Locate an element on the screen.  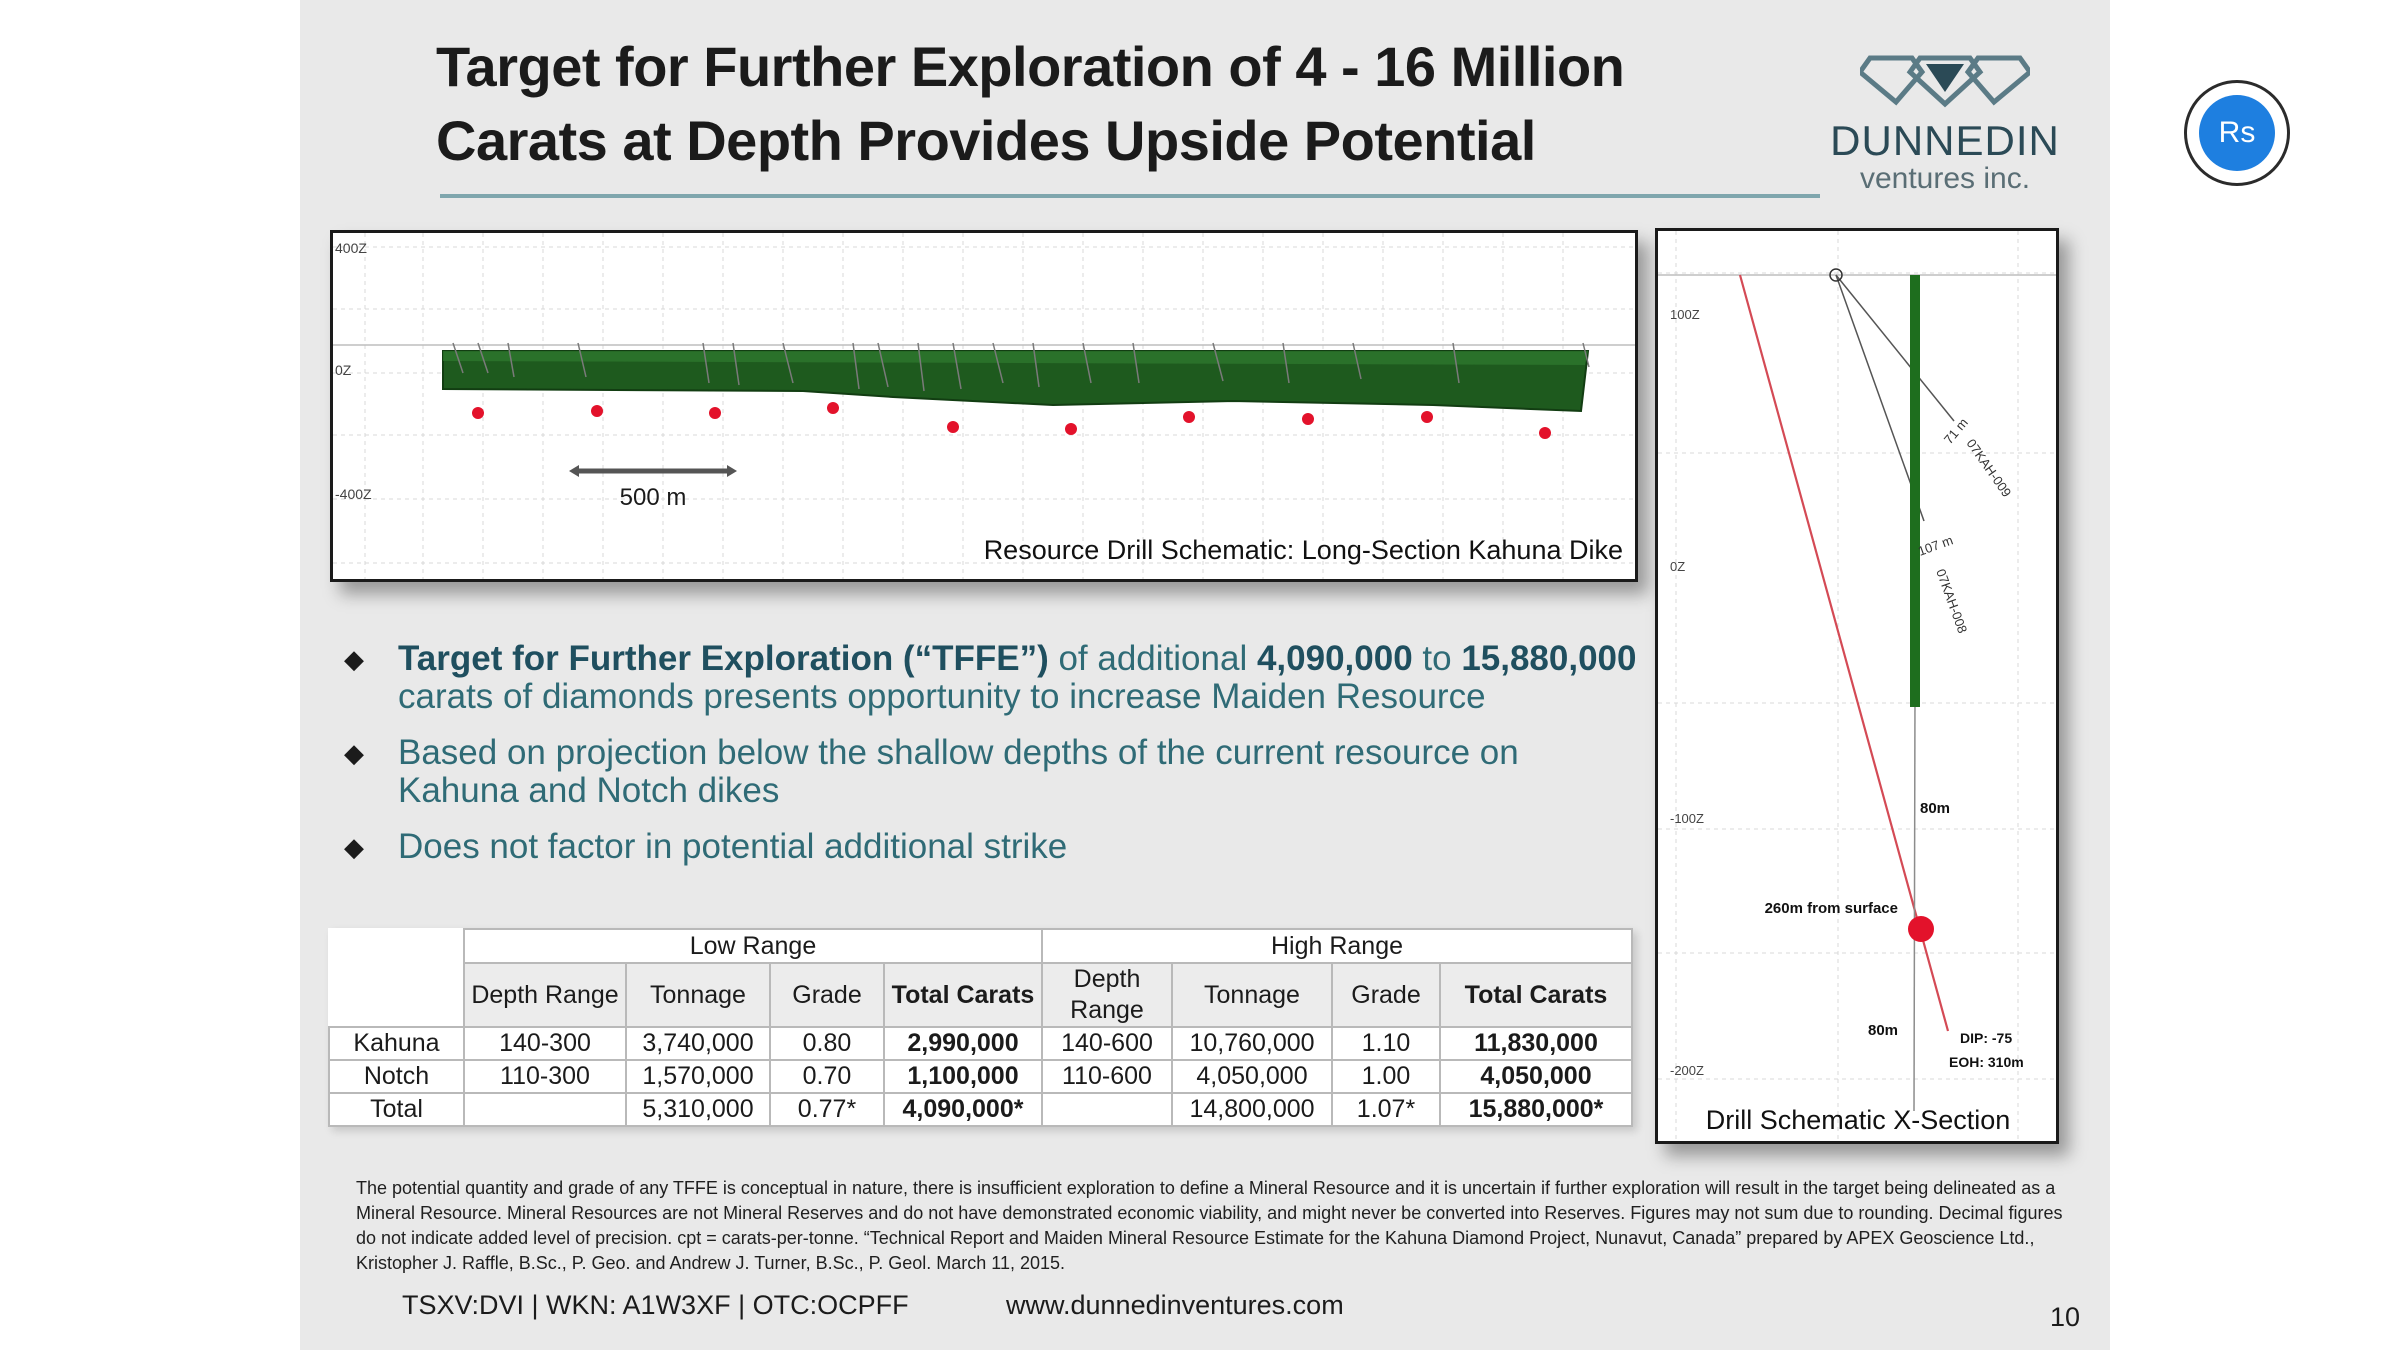
x-elev-100: 100Z is located at coordinates (1685, 314).